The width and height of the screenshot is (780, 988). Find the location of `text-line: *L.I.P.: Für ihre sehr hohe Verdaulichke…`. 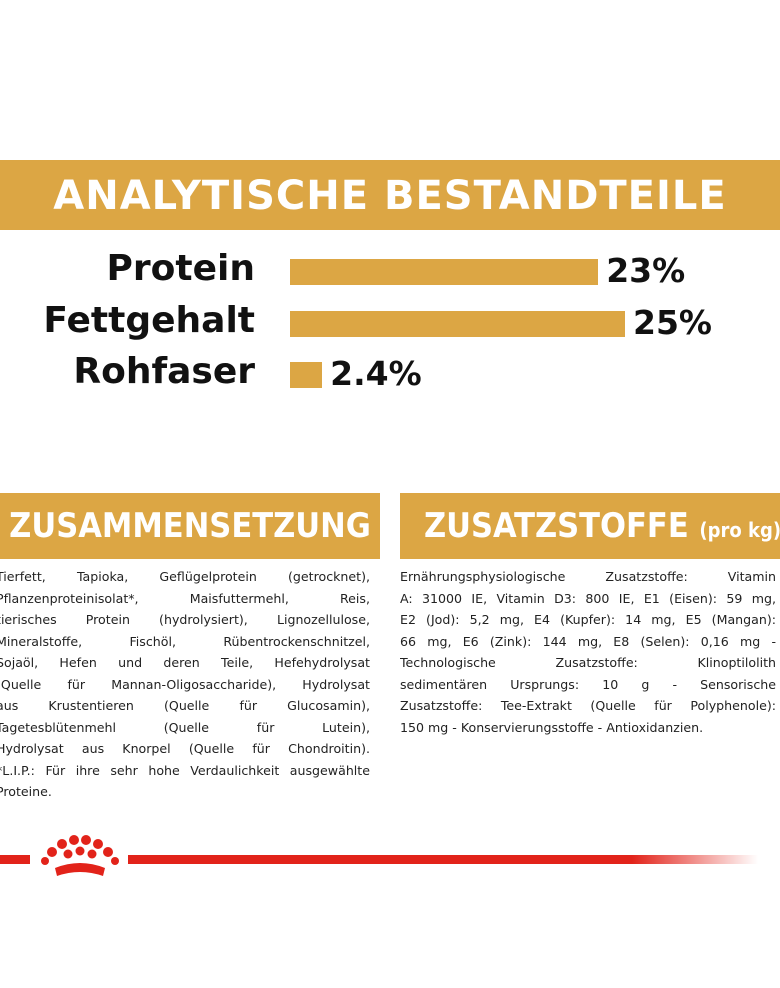

text-line: *L.I.P.: Für ihre sehr hohe Verdaulichke… is located at coordinates (185, 770).